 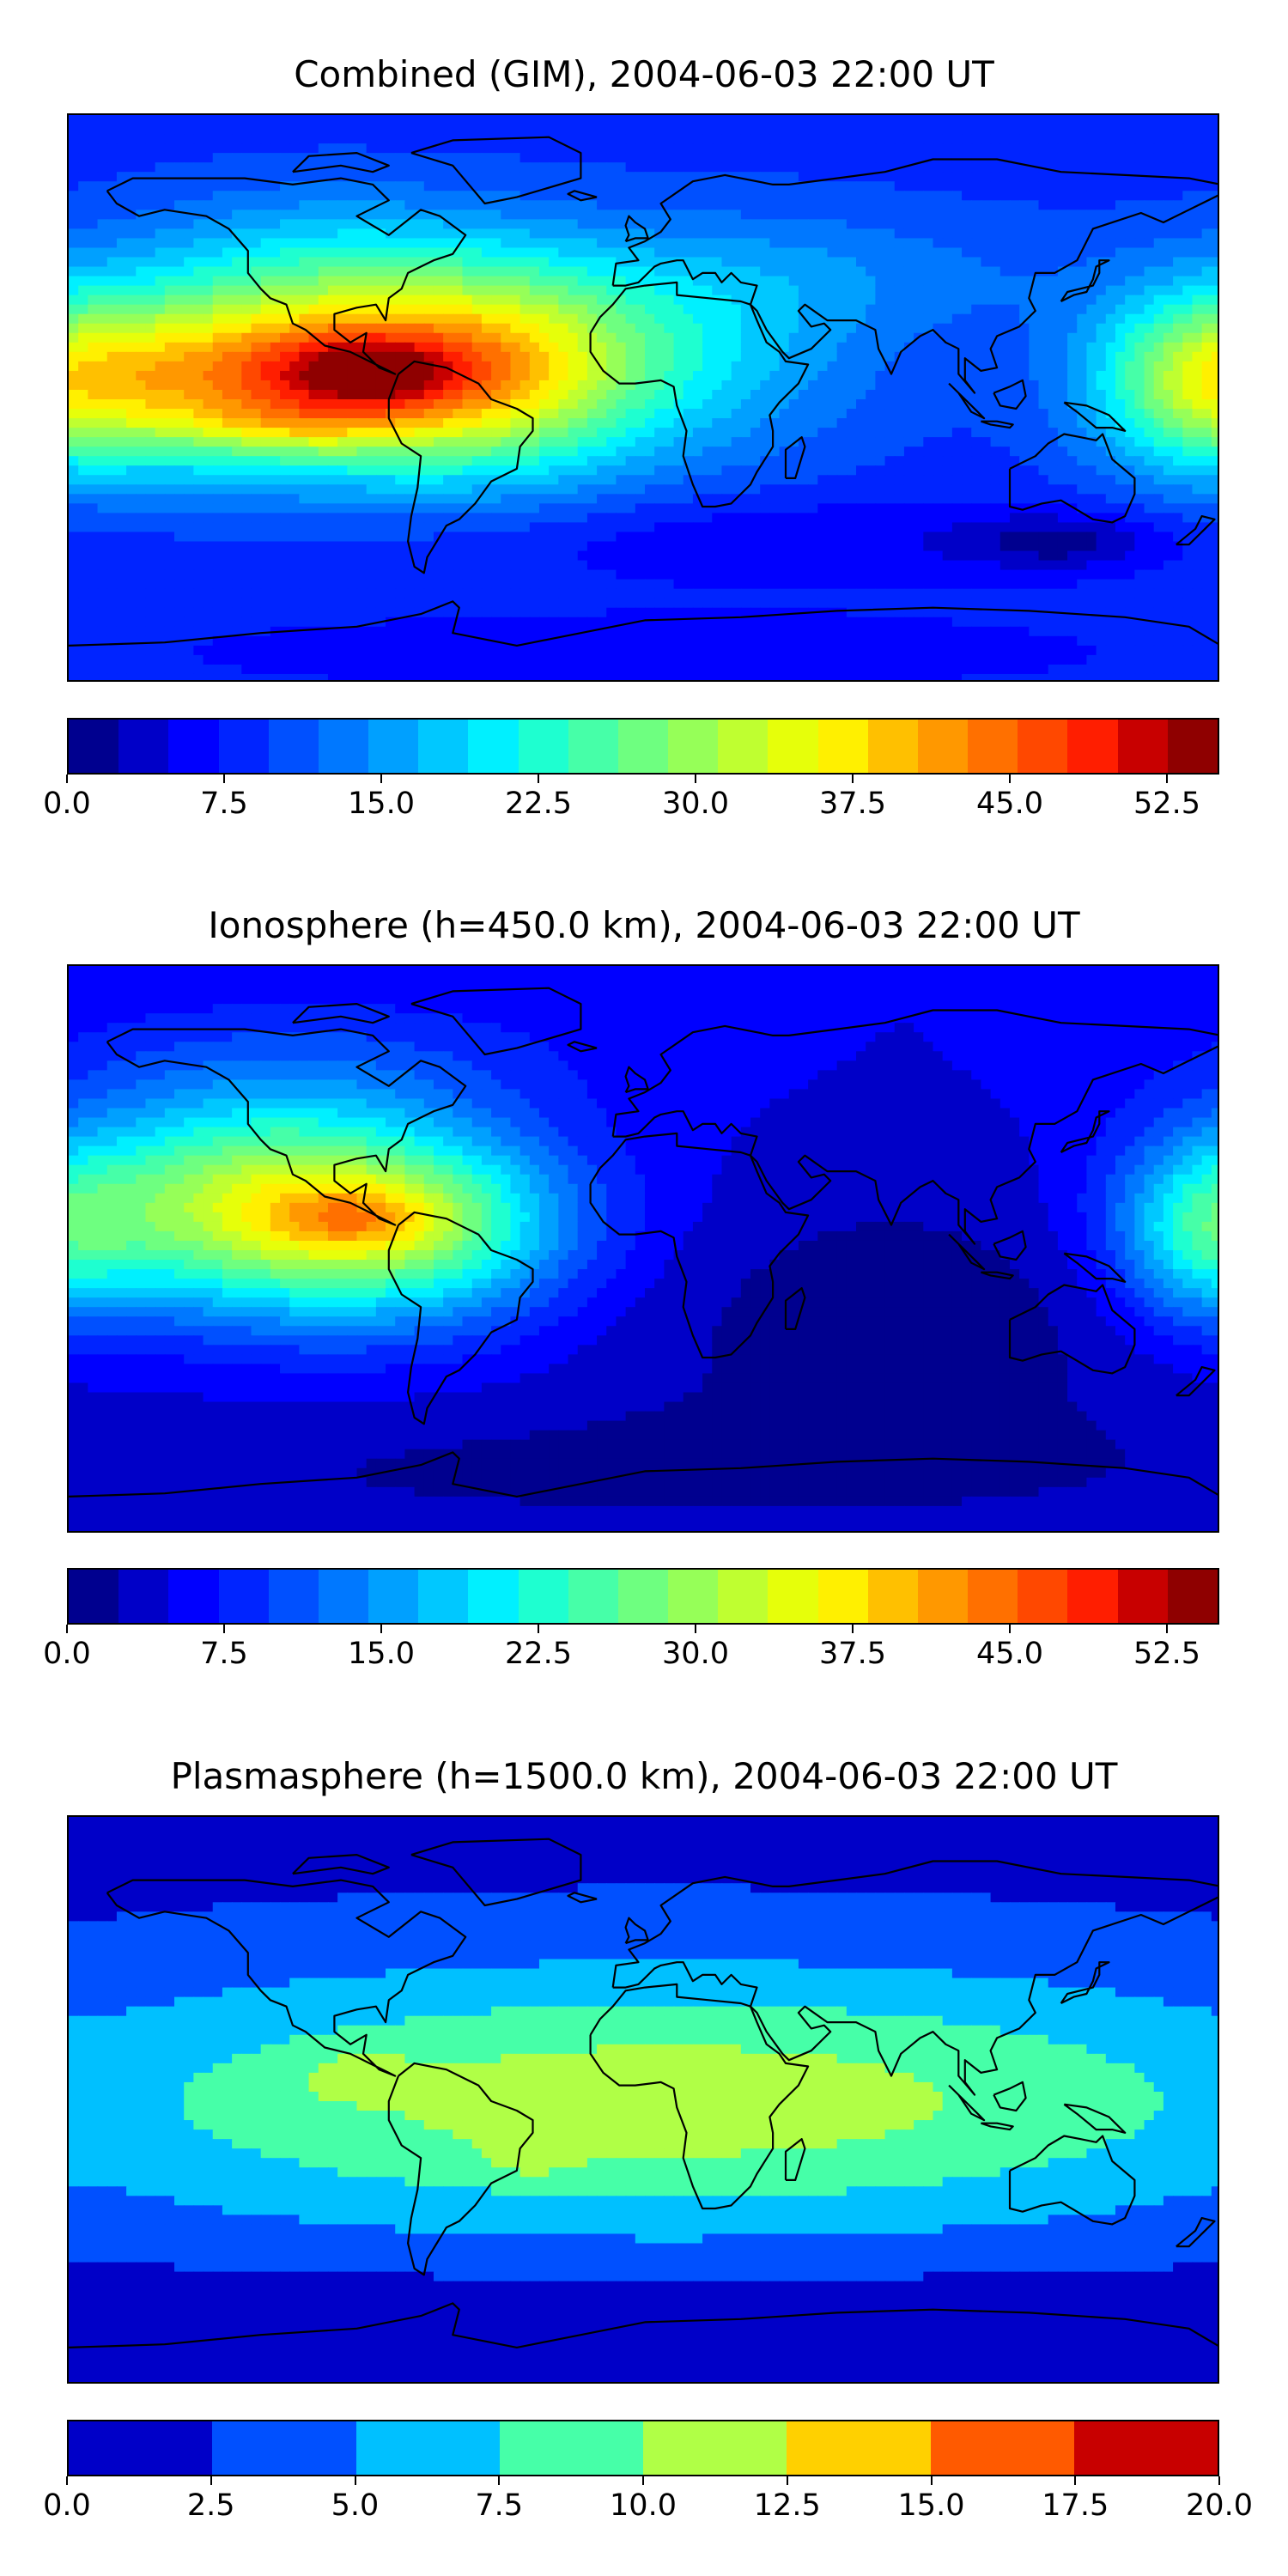 What do you see at coordinates (644, 74) in the screenshot?
I see `chart-title-combined: Combined (GIM), 2004-06-03 22:00 UT` at bounding box center [644, 74].